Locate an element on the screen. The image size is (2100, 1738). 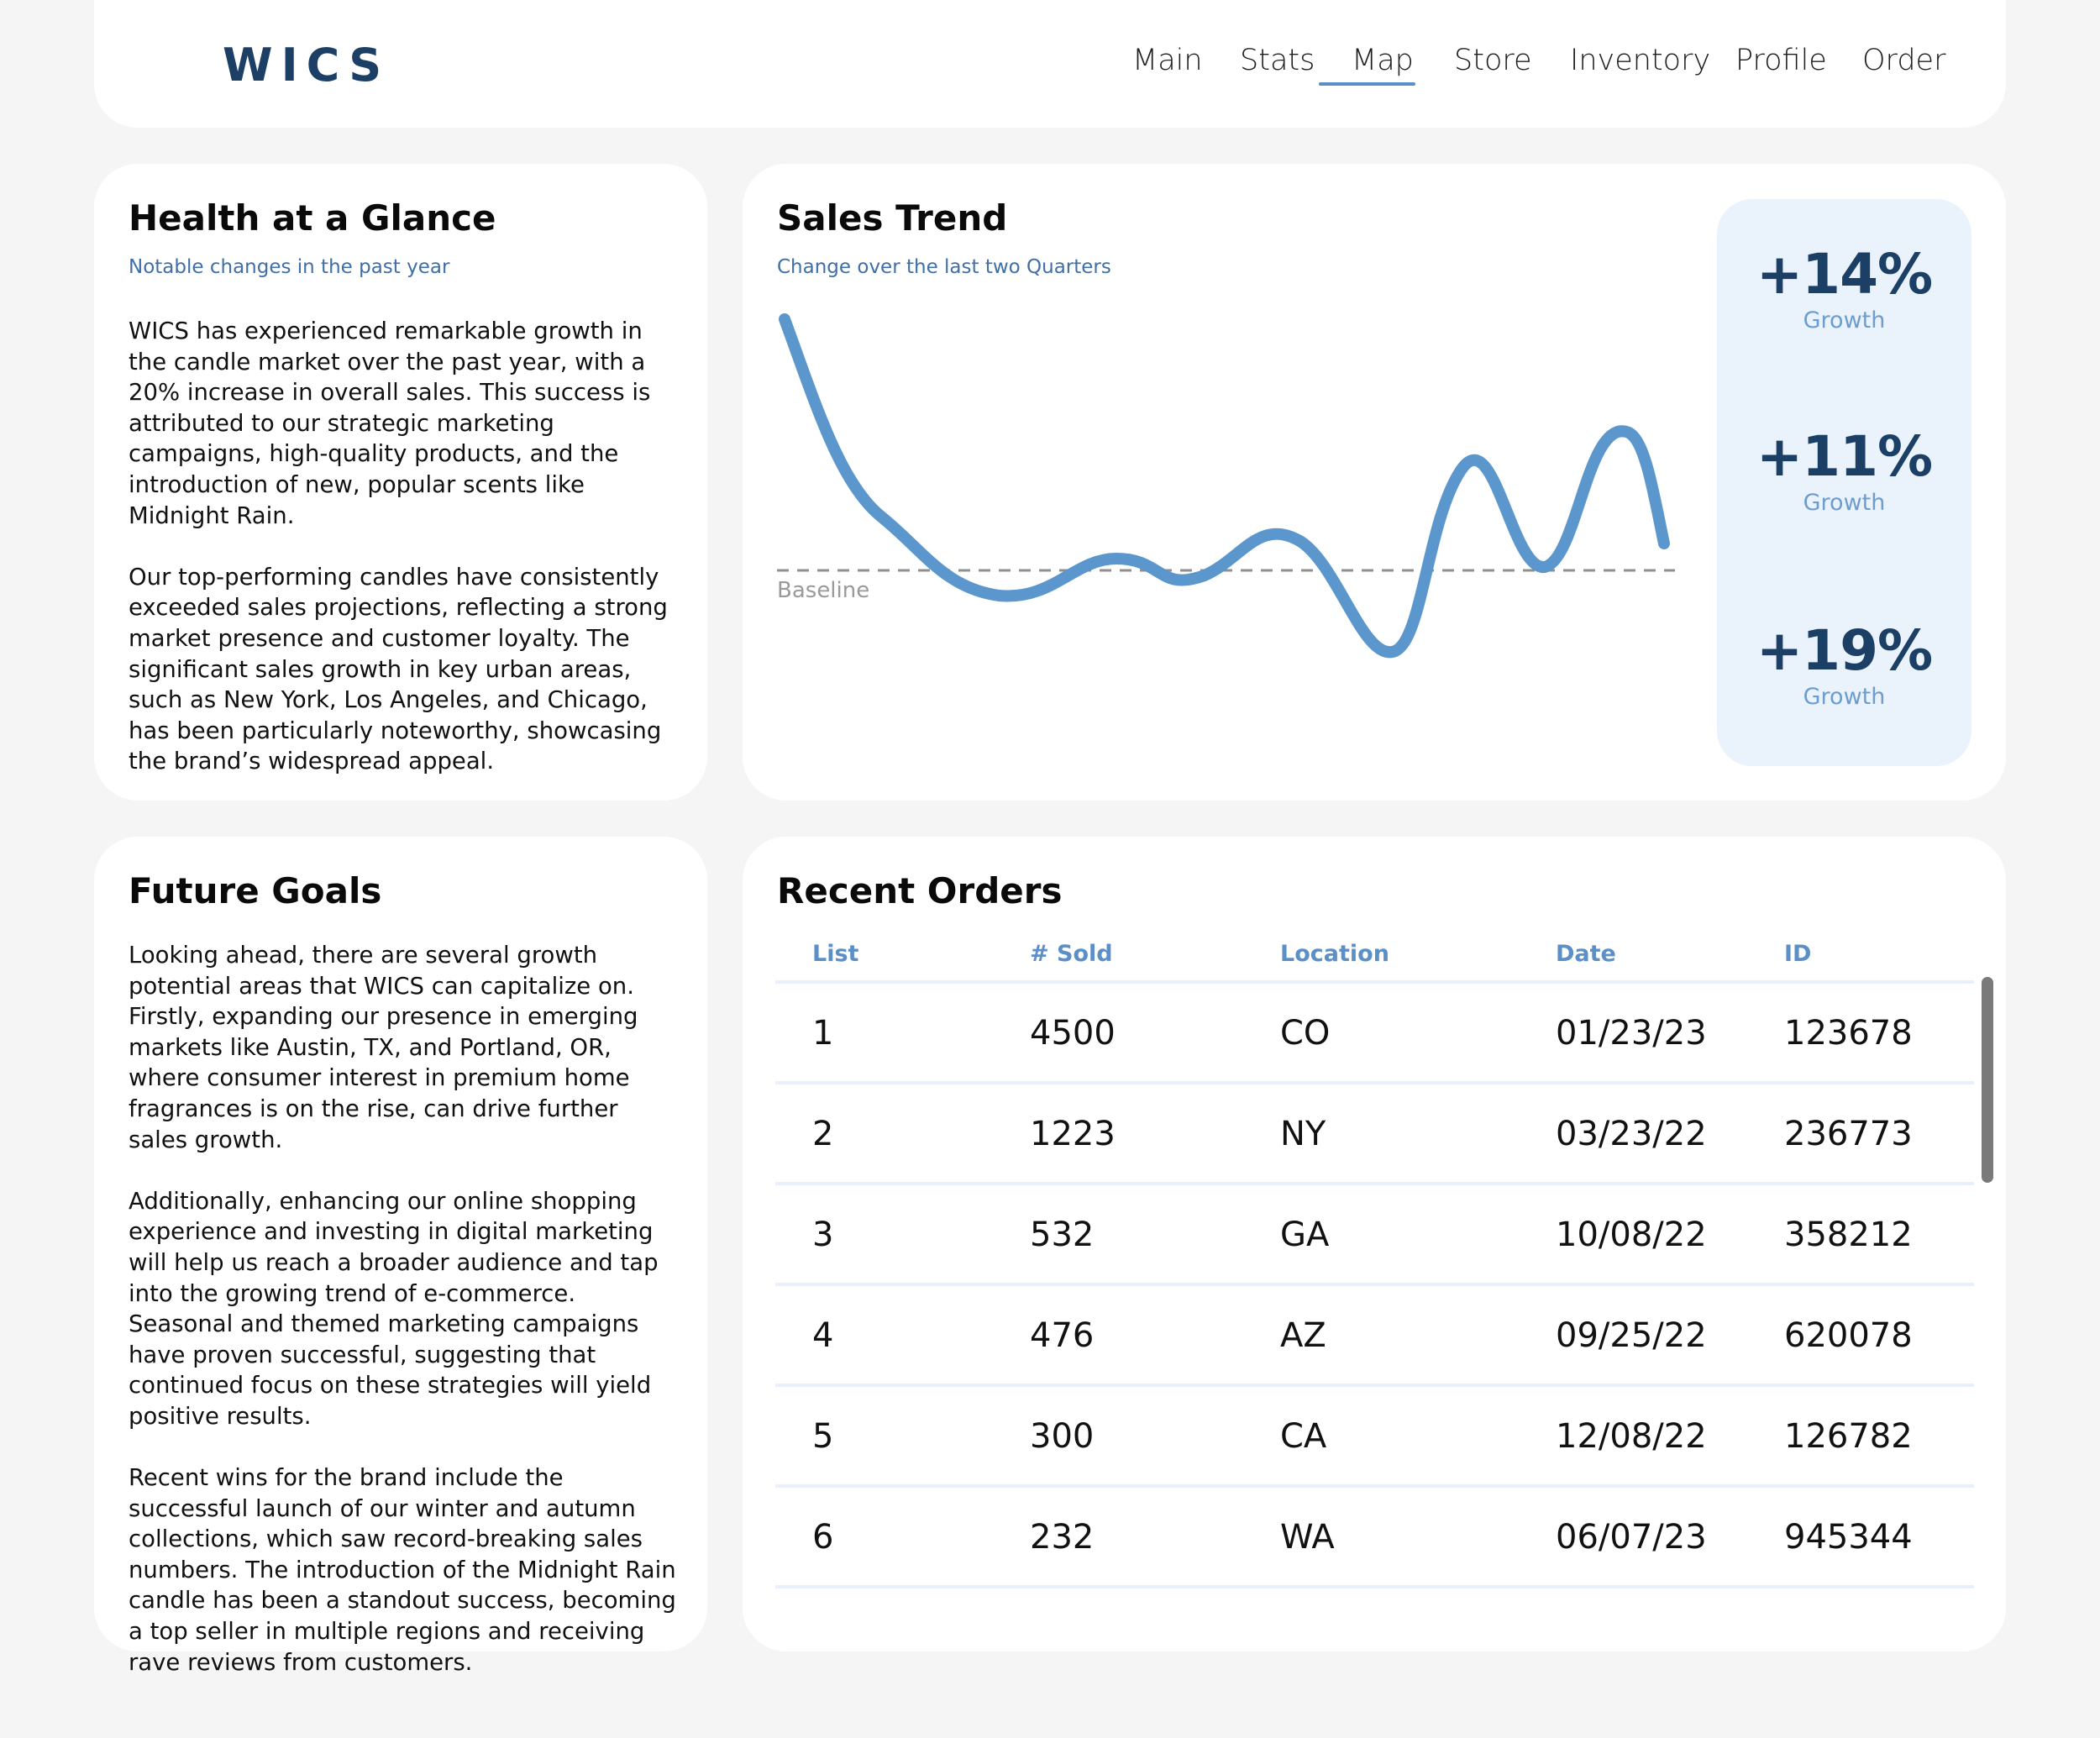
cell-date: 06/07/23 is located at coordinates (1631, 1537).